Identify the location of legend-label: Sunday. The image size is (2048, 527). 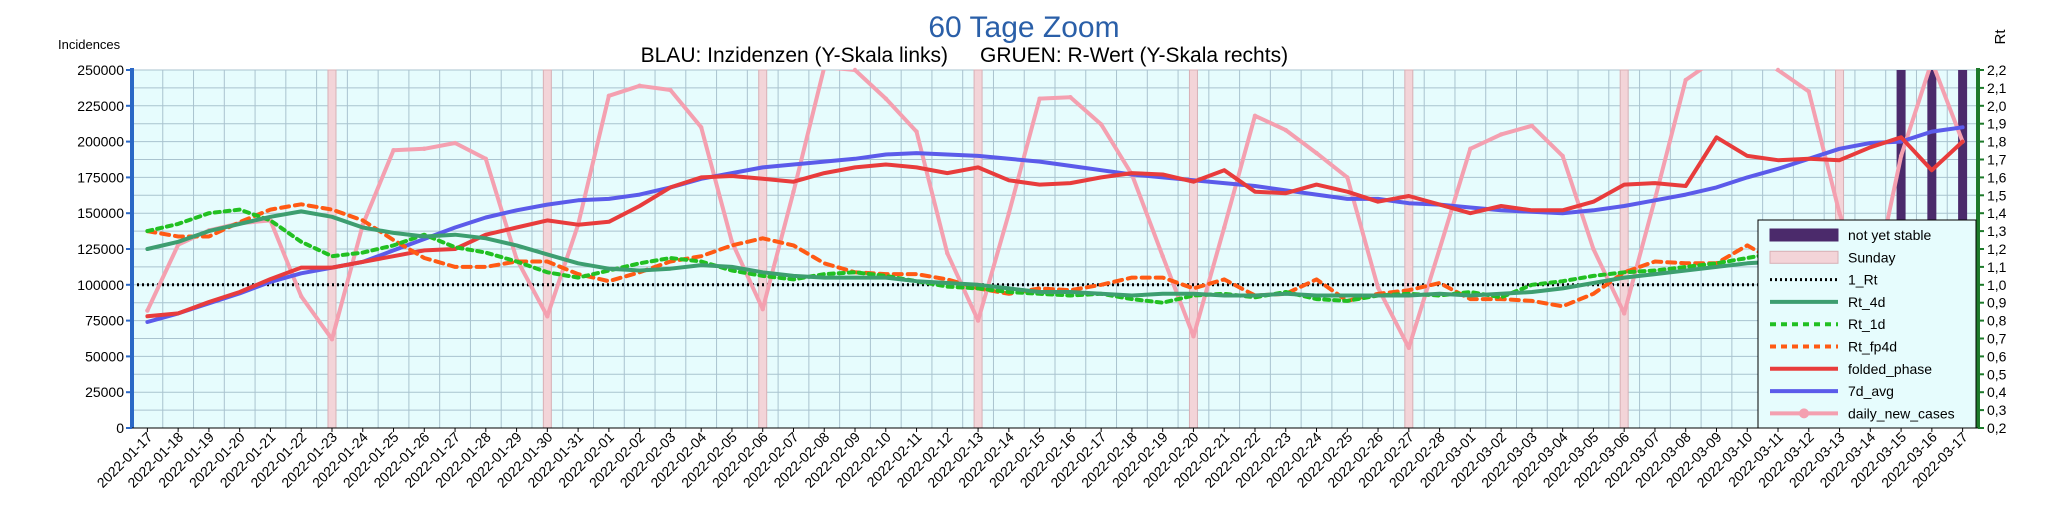
(1871, 257).